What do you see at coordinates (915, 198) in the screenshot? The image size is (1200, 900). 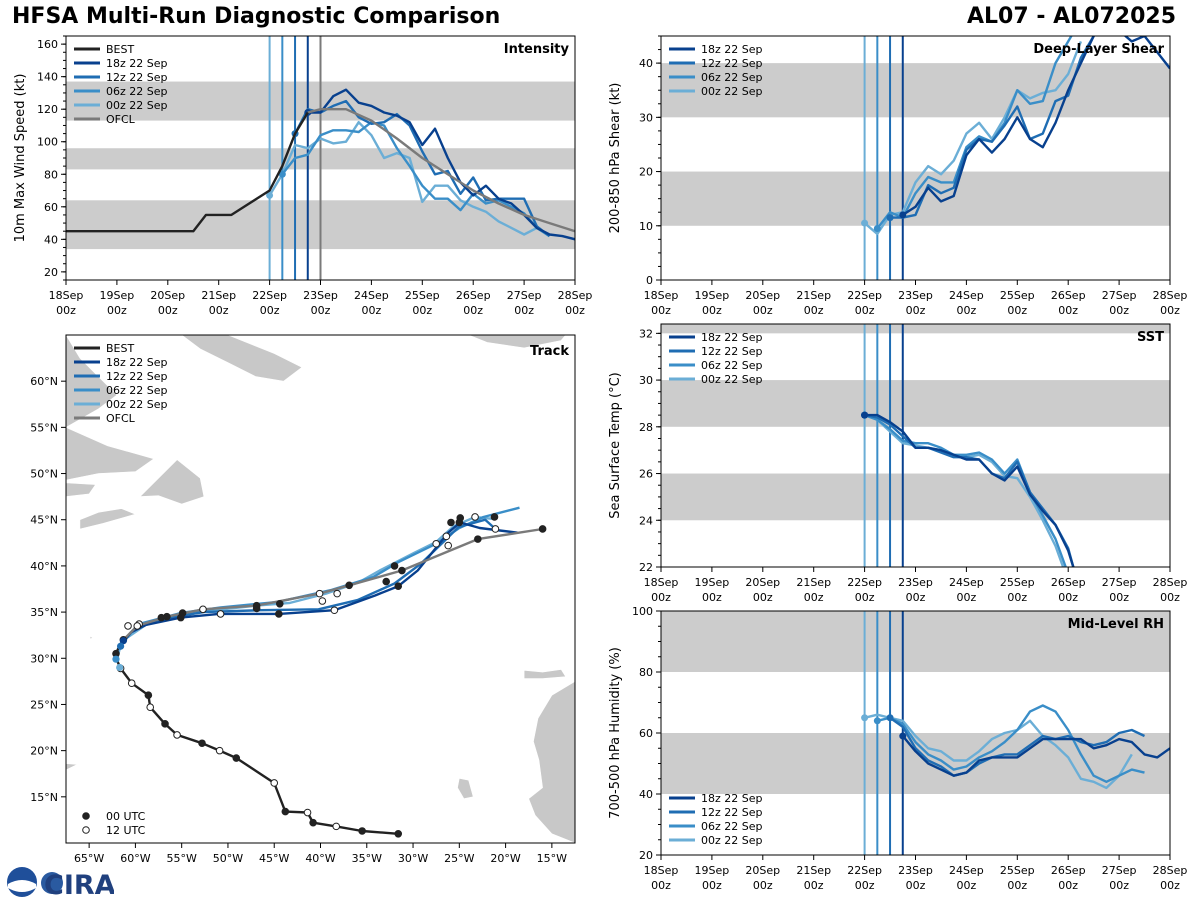 I see `shear-band` at bounding box center [915, 198].